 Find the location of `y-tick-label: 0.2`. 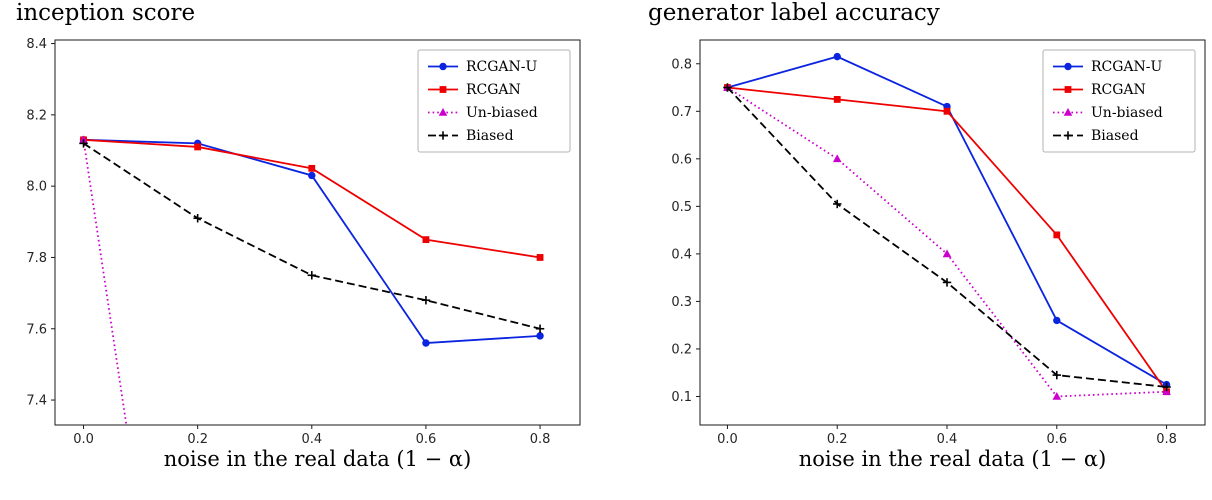

y-tick-label: 0.2 is located at coordinates (681, 349).